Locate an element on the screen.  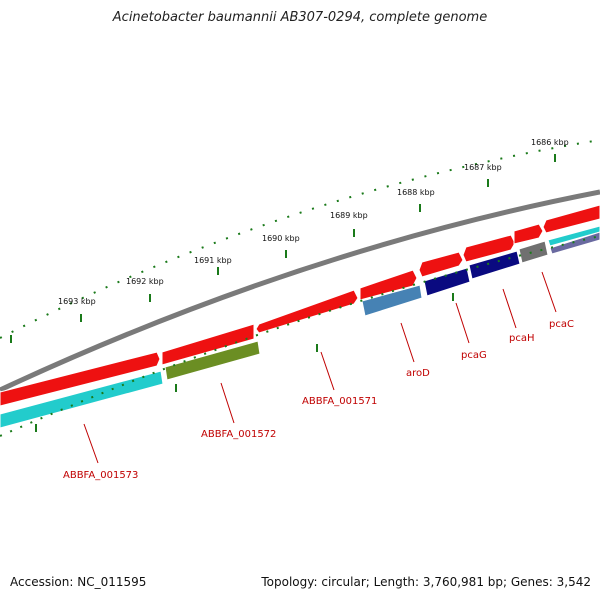
gene-partial-slate is located at coordinates (574, 243).